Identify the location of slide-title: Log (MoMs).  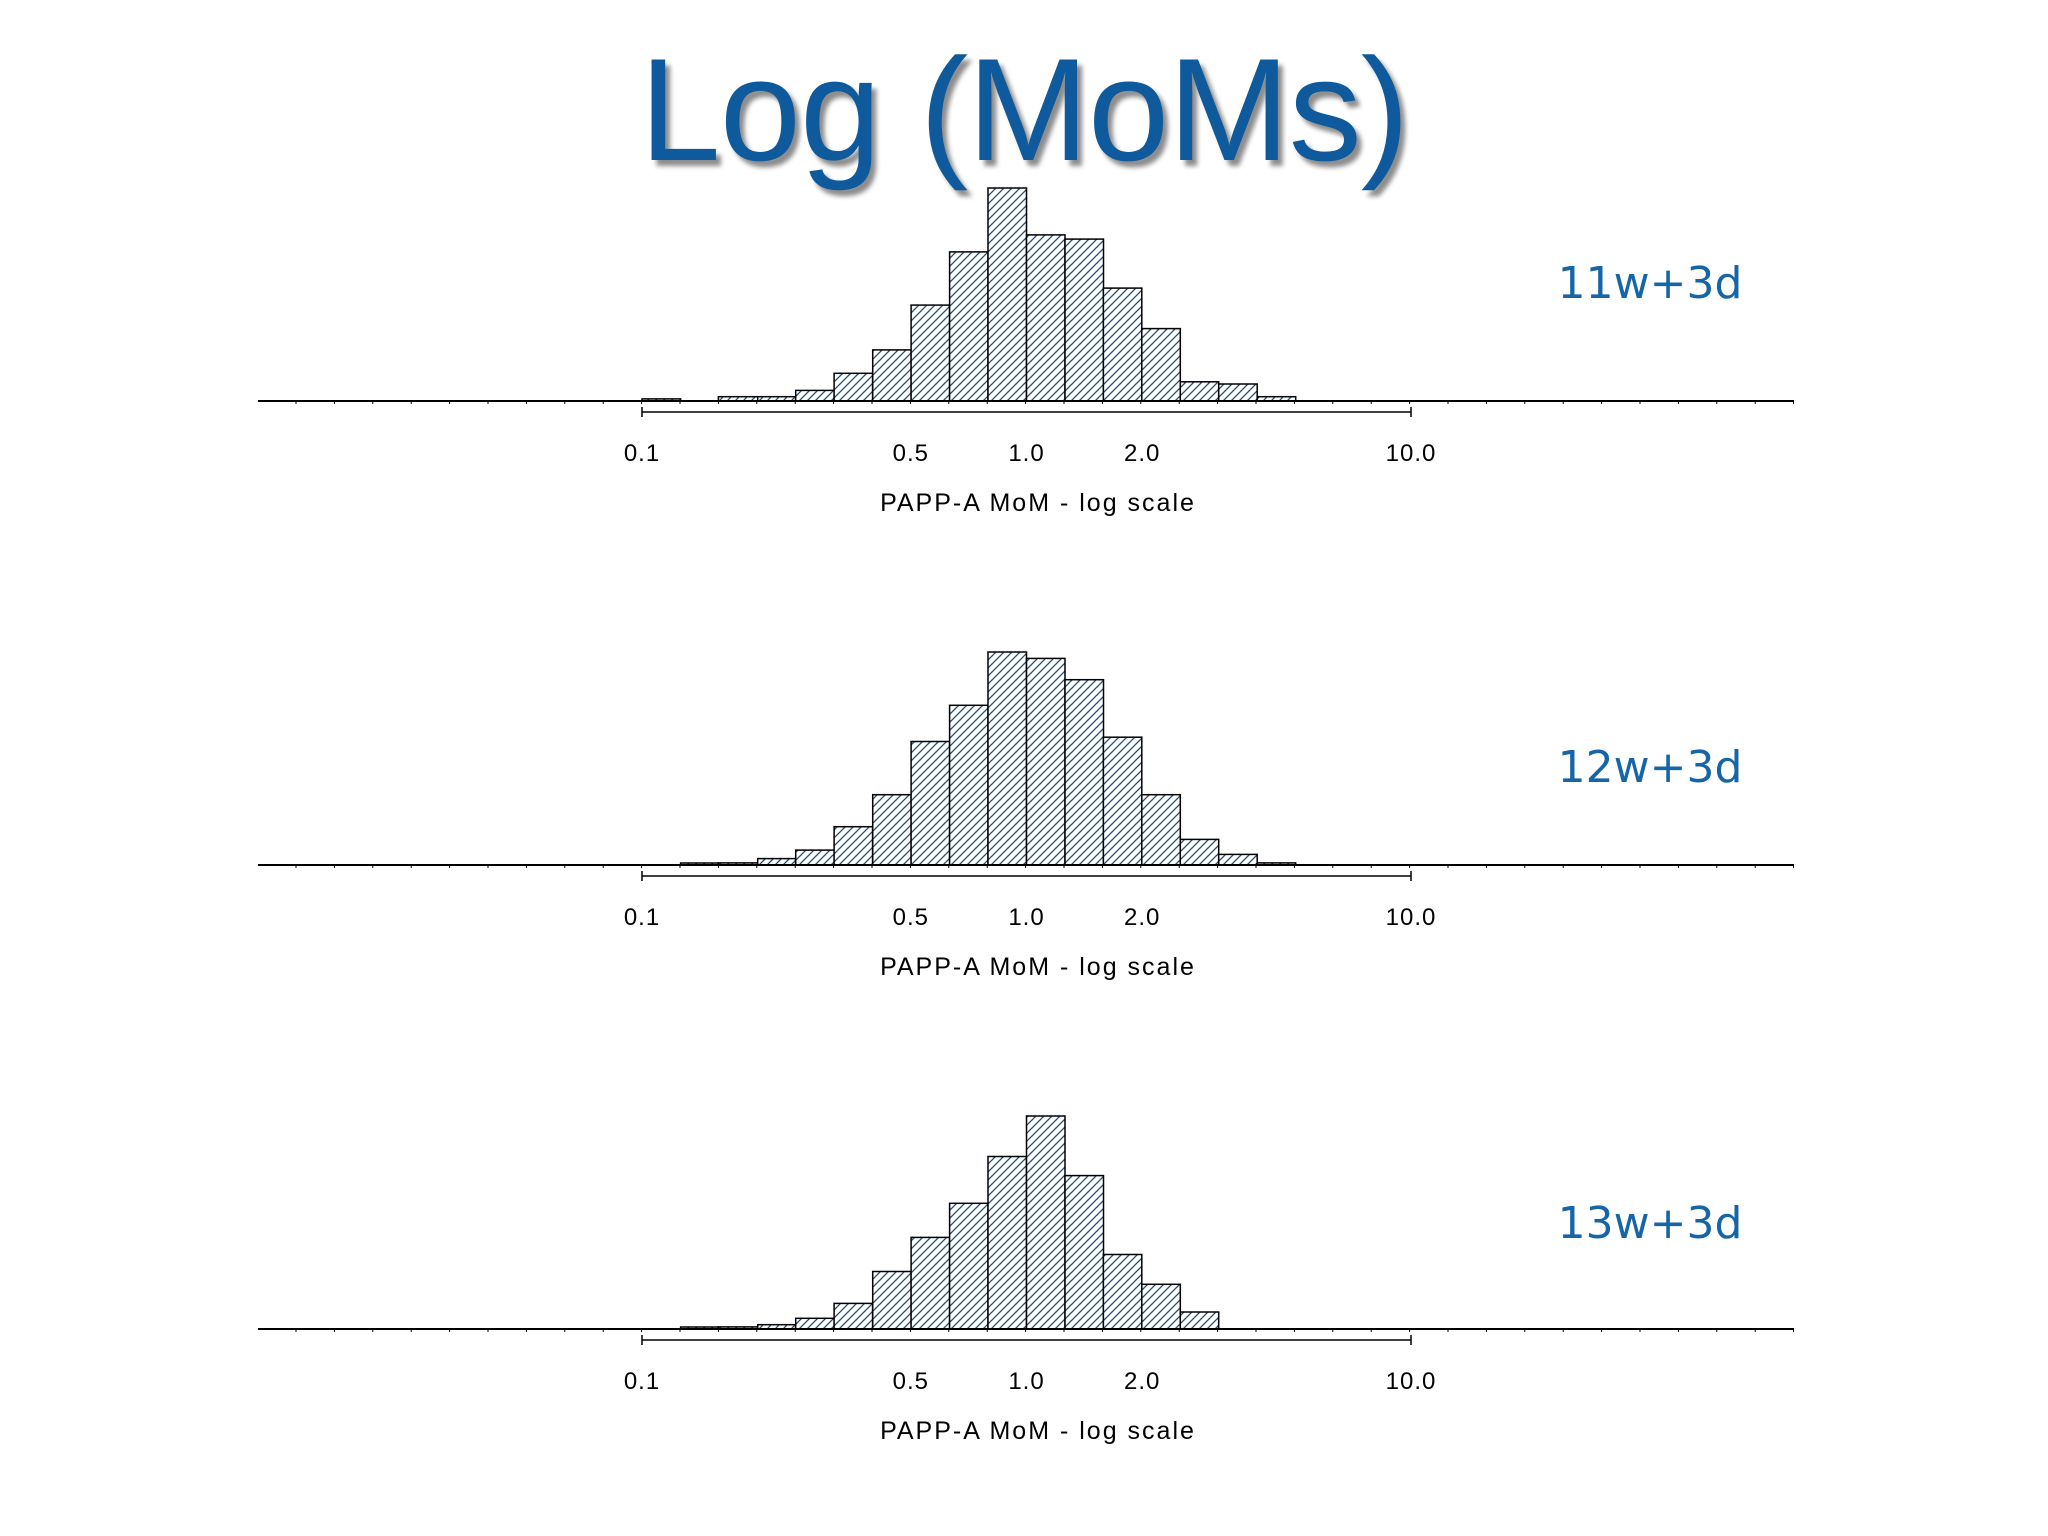
(1024, 109).